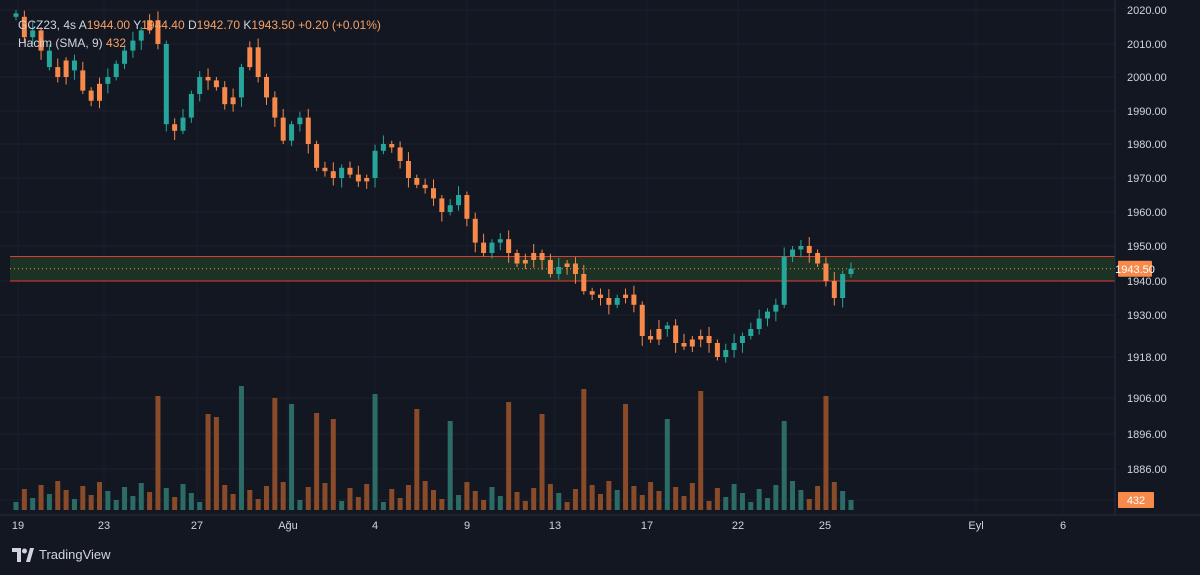 Image resolution: width=1200 pixels, height=575 pixels. I want to click on time-tick-label: 17, so click(647, 526).